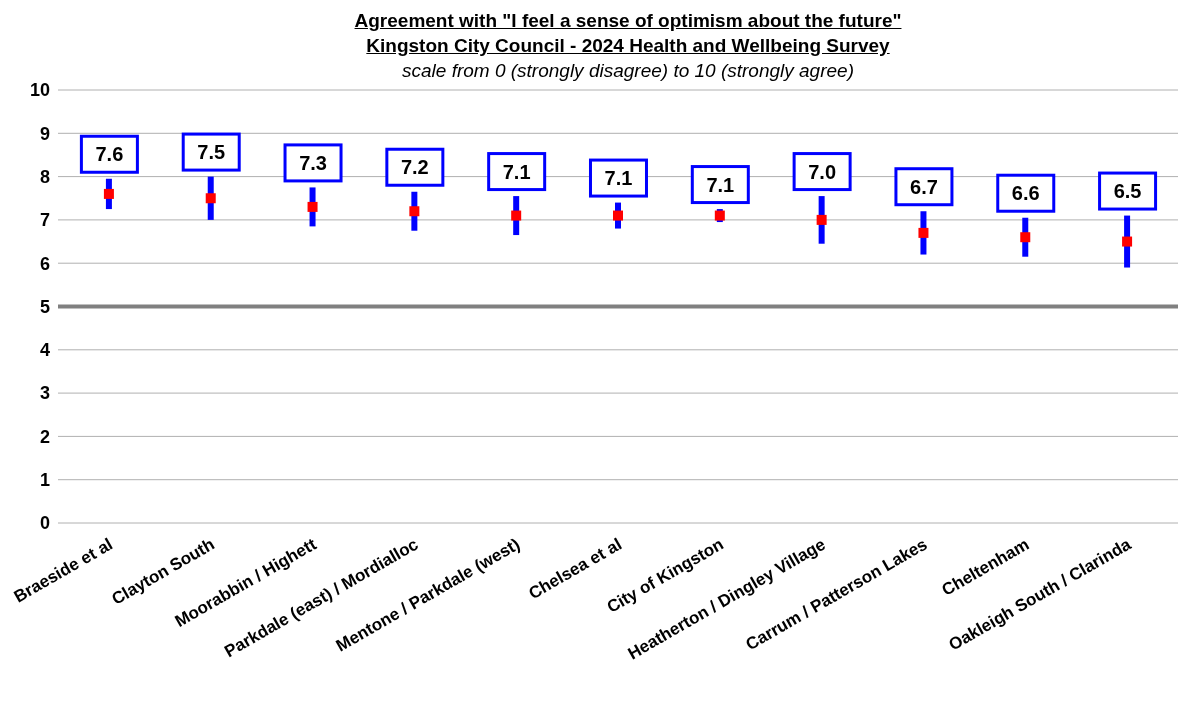 Image resolution: width=1198 pixels, height=707 pixels. I want to click on y-tick-label: 8, so click(44, 176).